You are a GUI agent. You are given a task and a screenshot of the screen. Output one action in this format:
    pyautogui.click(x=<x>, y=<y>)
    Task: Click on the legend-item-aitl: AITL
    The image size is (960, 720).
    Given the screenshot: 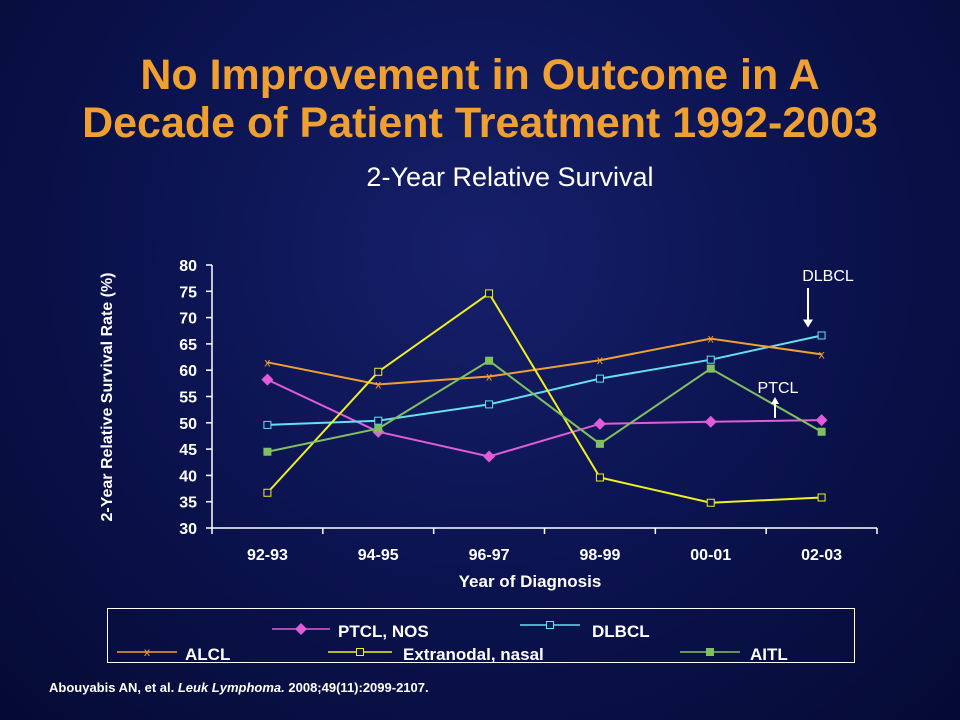 What is the action you would take?
    pyautogui.click(x=734, y=654)
    